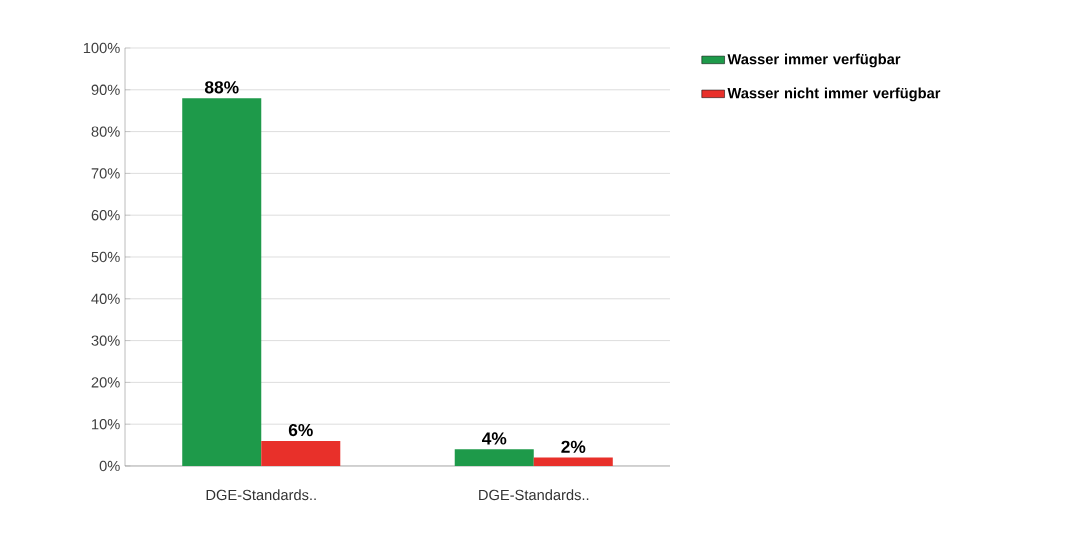 This screenshot has width=1073, height=548. What do you see at coordinates (834, 94) in the screenshot?
I see `legend-label: Wasser nicht immer verfügbar` at bounding box center [834, 94].